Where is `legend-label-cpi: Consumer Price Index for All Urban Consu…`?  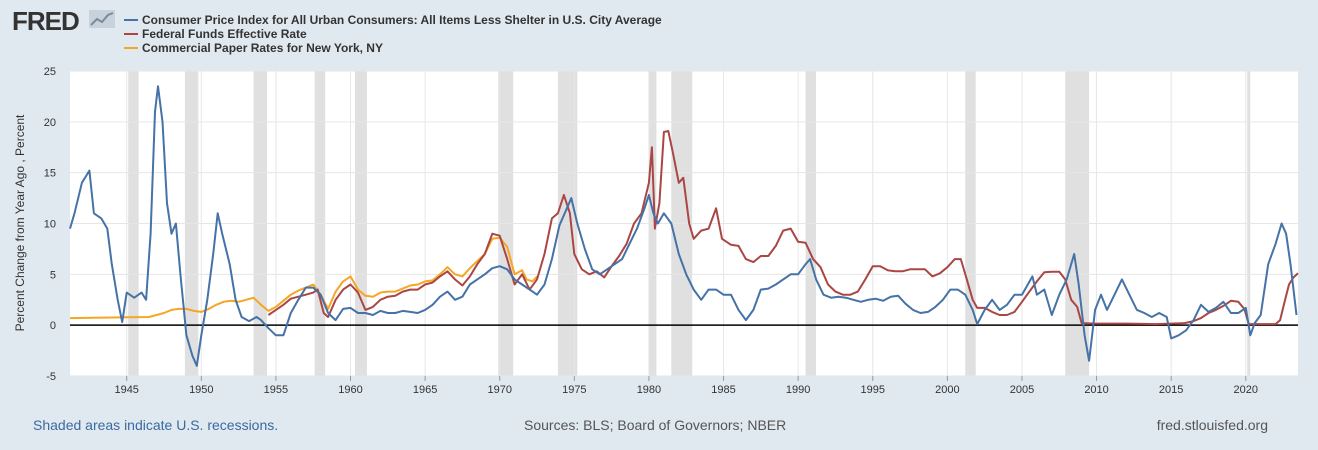 legend-label-cpi: Consumer Price Index for All Urban Consu… is located at coordinates (402, 20).